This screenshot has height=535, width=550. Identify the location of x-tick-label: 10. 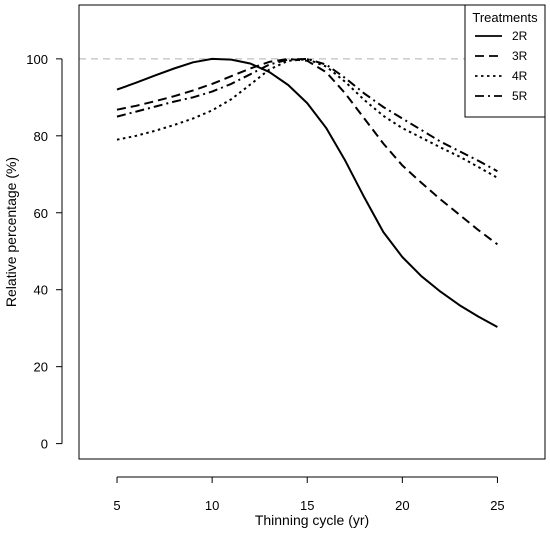
(212, 505).